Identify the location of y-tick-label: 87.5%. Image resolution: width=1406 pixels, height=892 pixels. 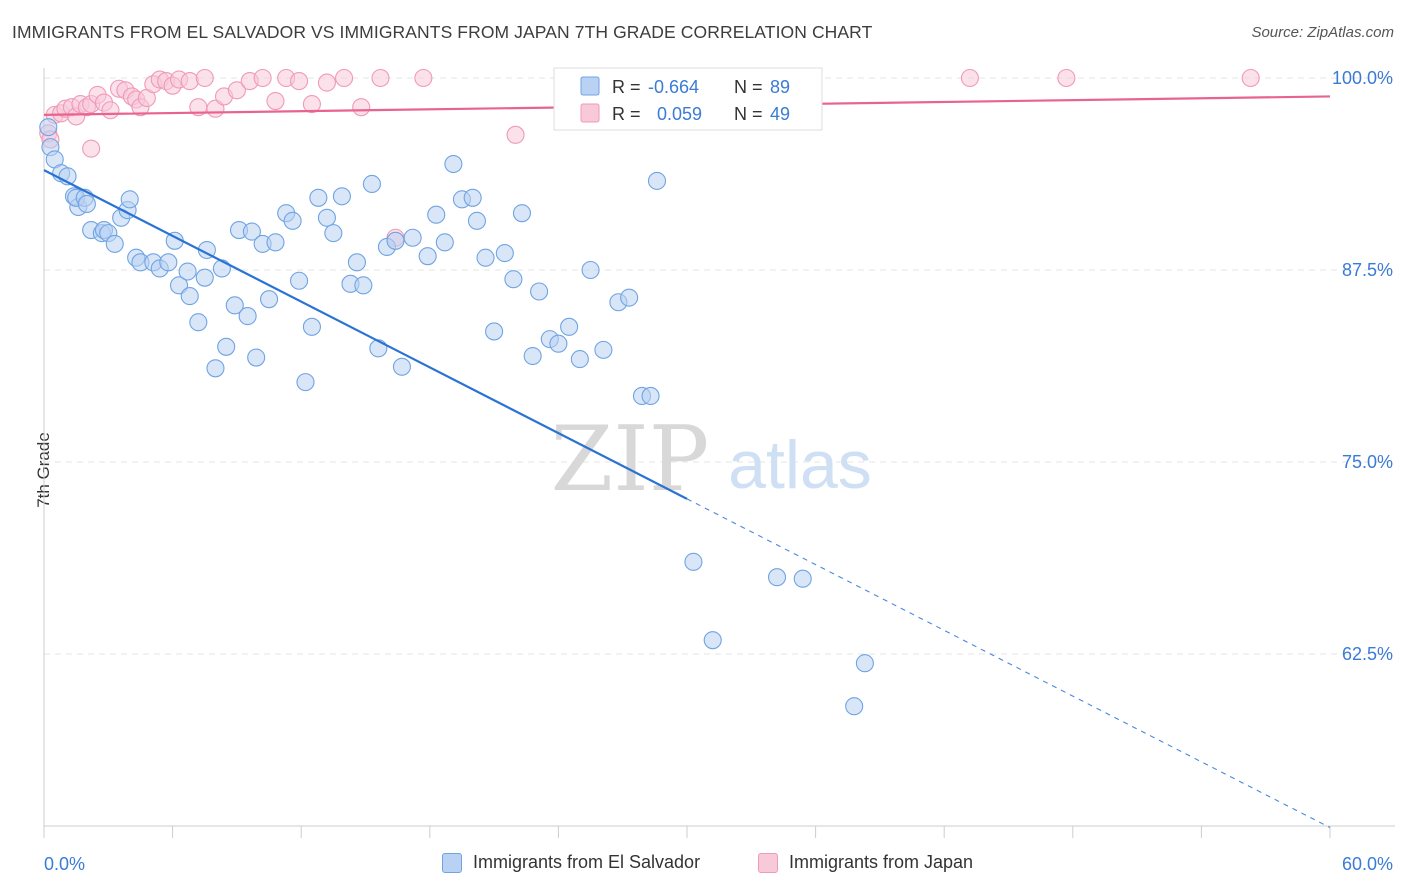
(1367, 270).